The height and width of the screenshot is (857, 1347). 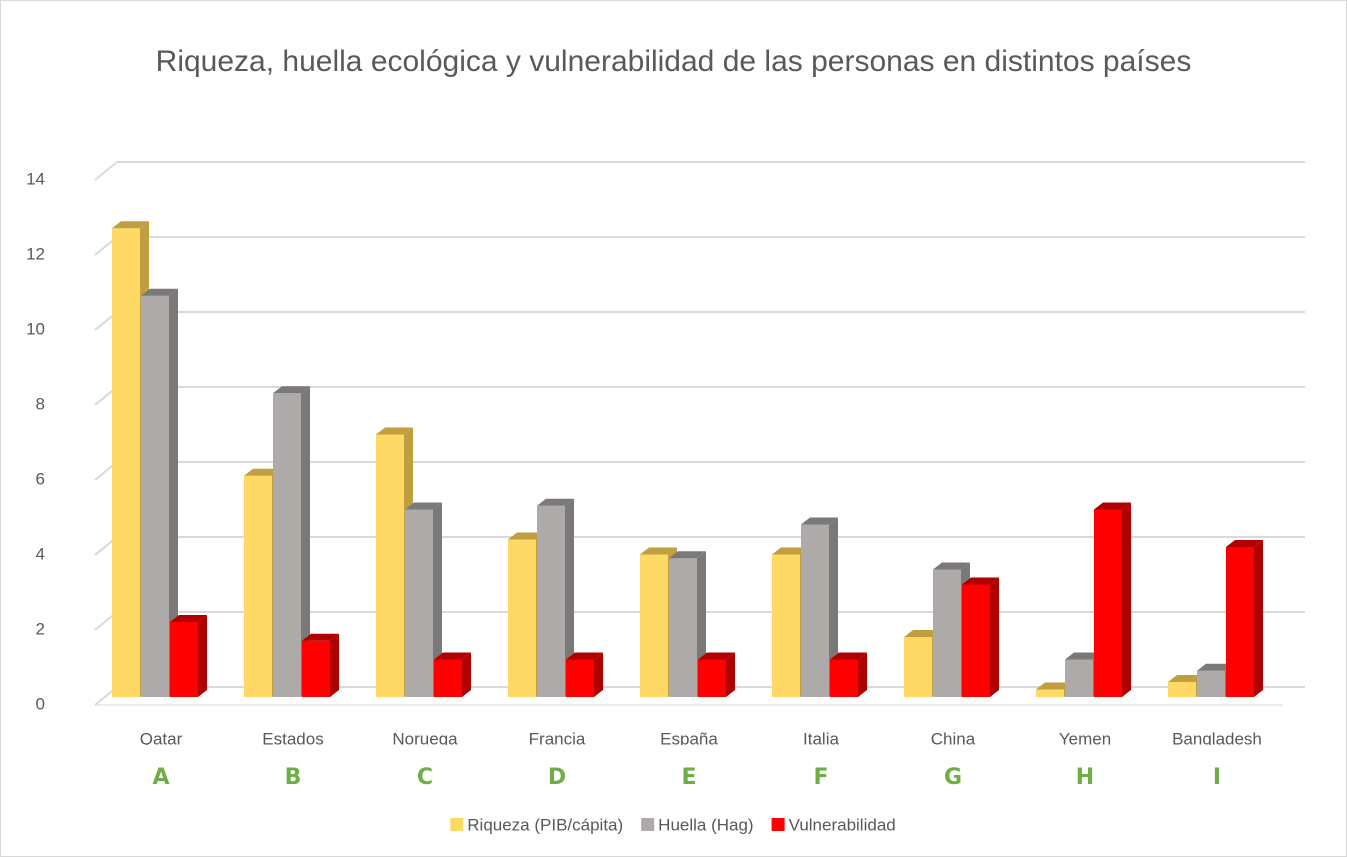 What do you see at coordinates (292, 738) in the screenshot?
I see `x-tick-label: Estados` at bounding box center [292, 738].